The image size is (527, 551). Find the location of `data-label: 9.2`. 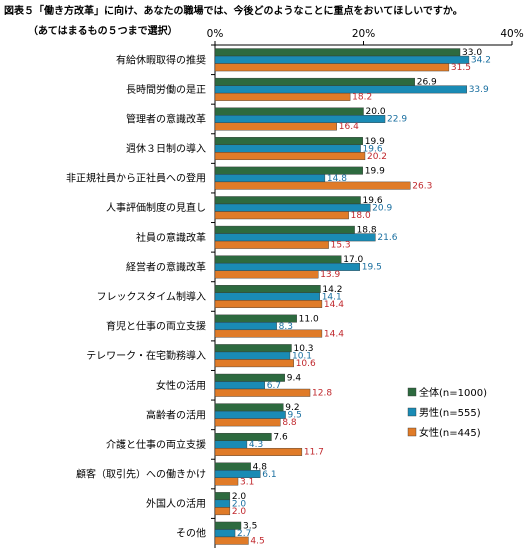

data-label: 9.2 is located at coordinates (292, 408).